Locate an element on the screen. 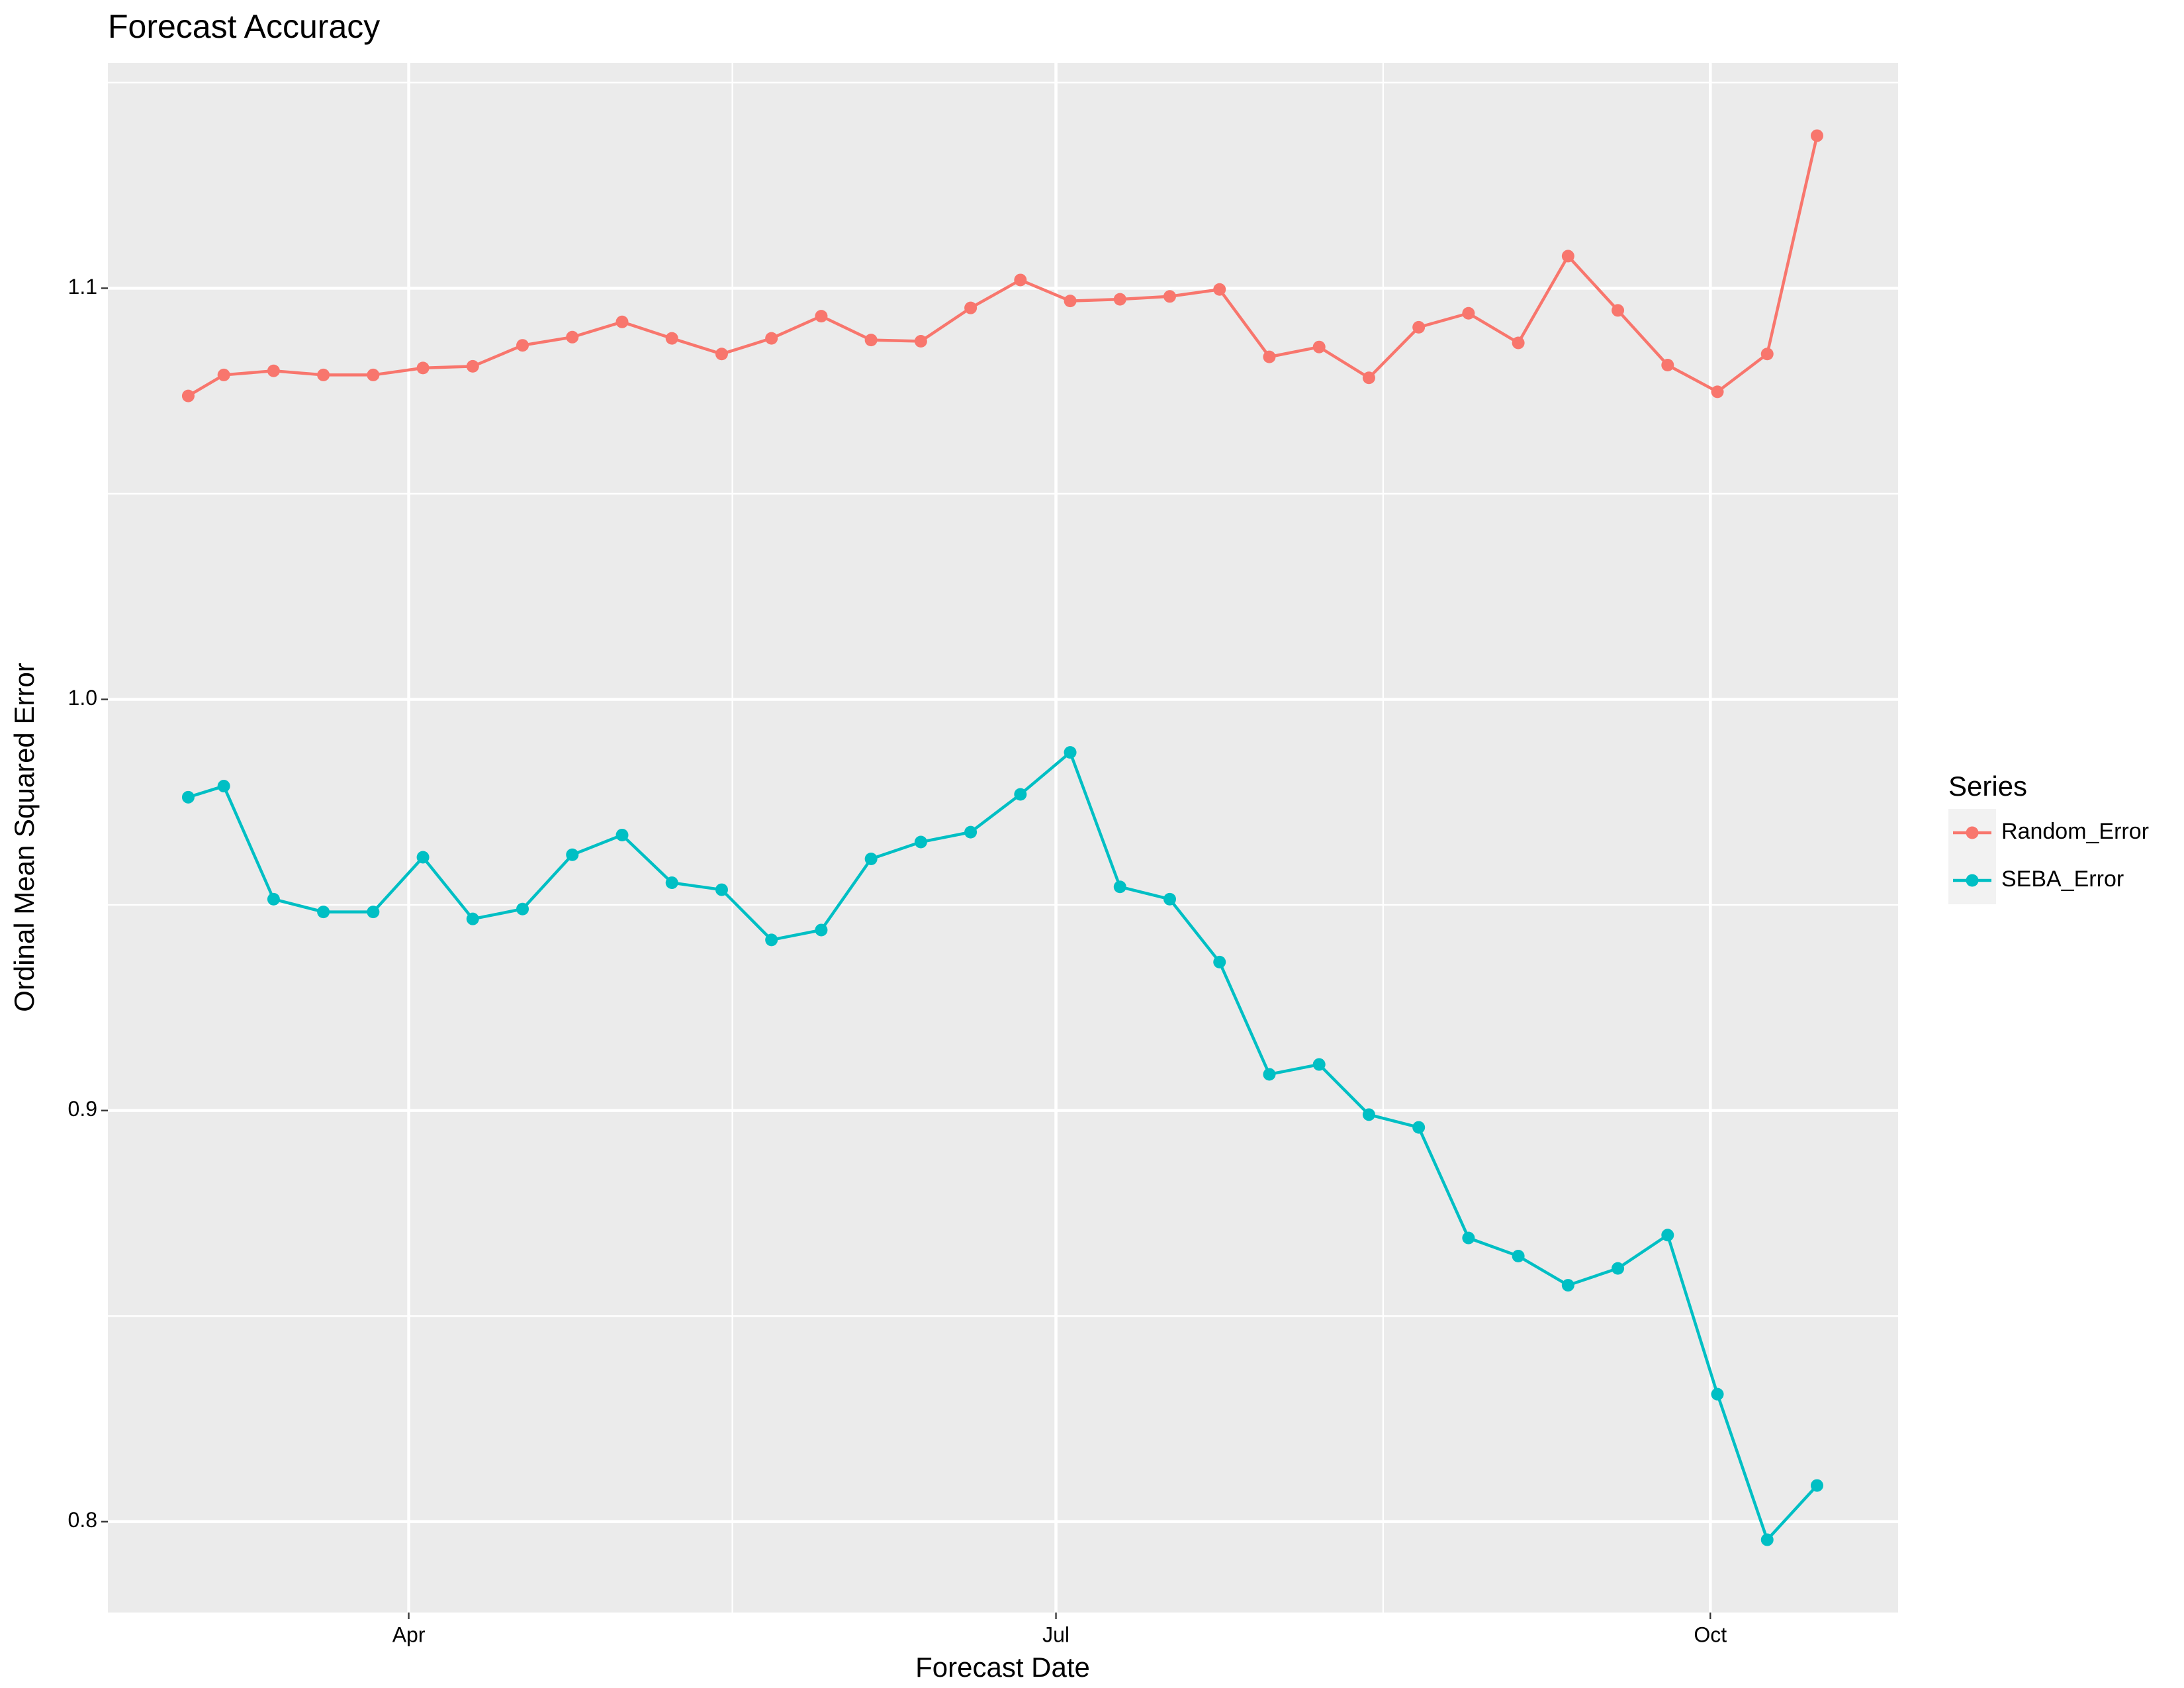  series-line is located at coordinates (1003, 266).